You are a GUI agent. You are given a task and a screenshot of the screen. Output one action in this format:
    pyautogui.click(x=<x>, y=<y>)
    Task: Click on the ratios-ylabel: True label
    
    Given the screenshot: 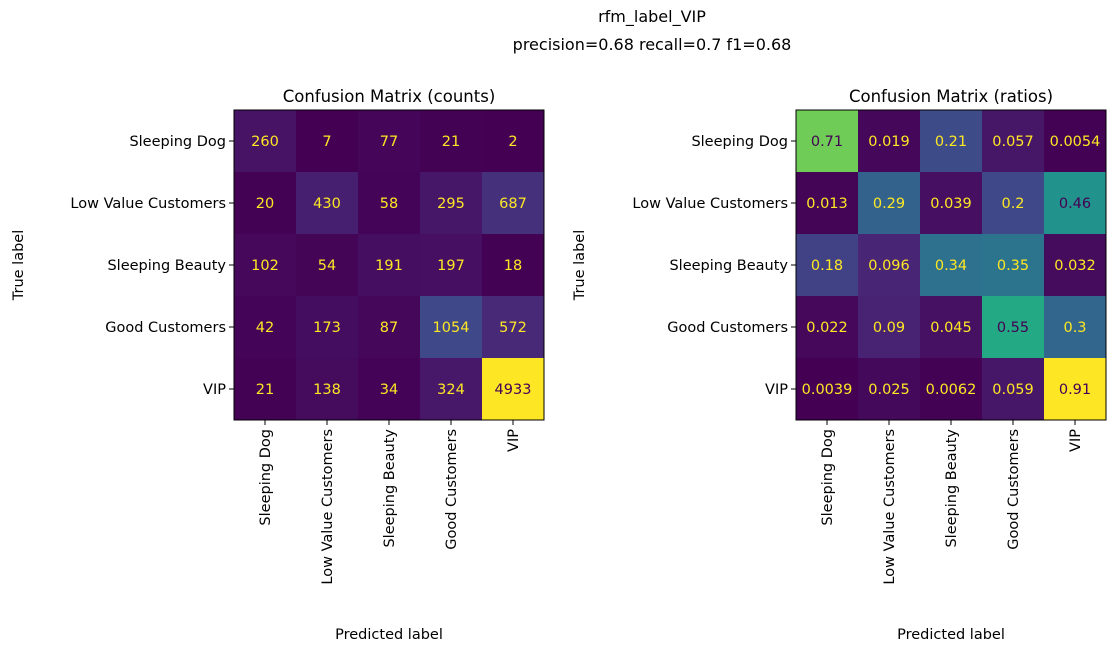 What is the action you would take?
    pyautogui.click(x=580, y=265)
    